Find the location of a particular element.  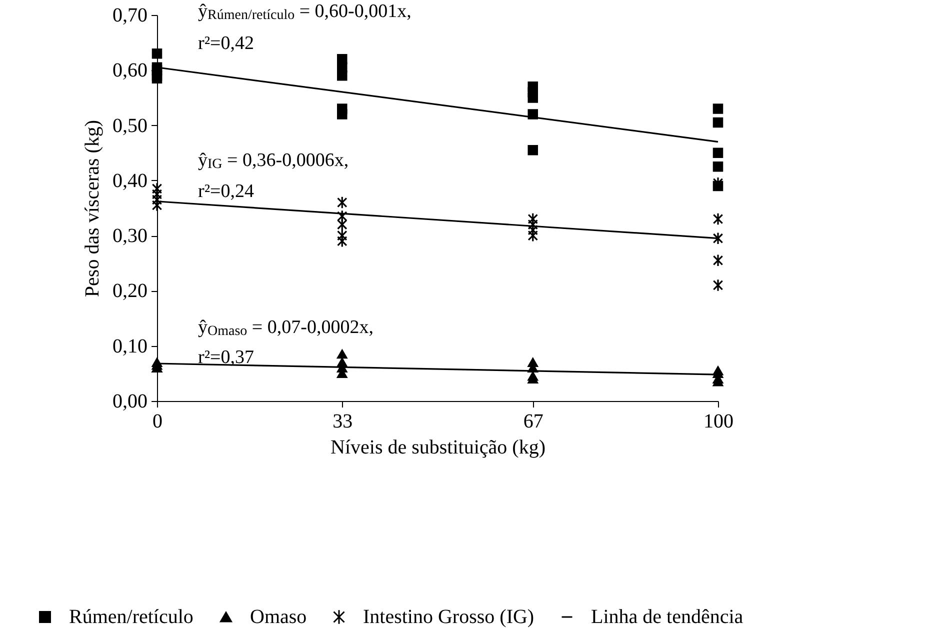

y-axis-title: Peso das vísceras (kg) is located at coordinates (93, 209).